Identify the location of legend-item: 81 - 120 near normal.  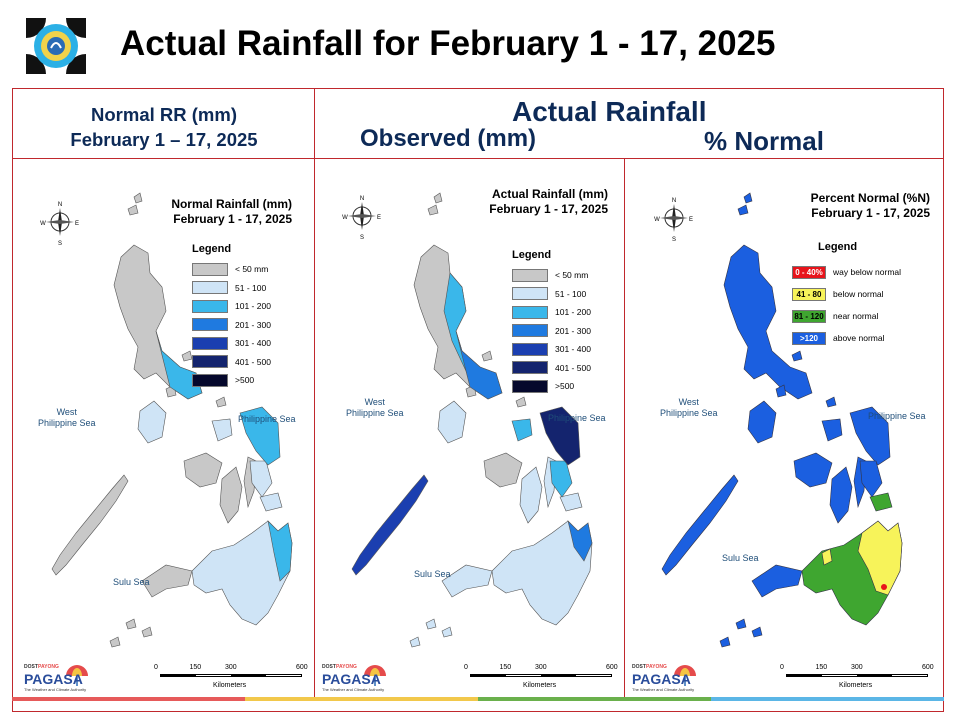
(835, 316).